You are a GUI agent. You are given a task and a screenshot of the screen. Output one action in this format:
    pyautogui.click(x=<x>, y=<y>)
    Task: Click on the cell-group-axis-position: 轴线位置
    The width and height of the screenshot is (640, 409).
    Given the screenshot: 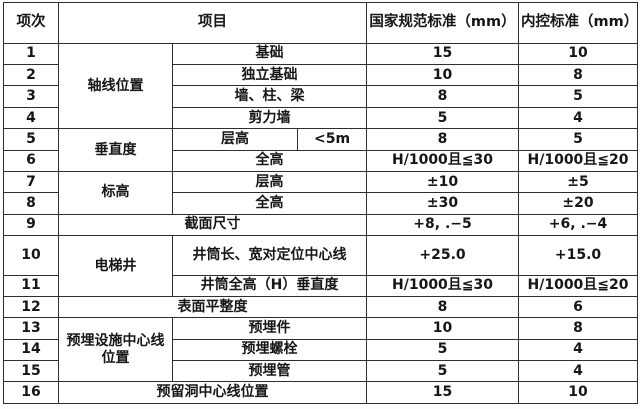 What is the action you would take?
    pyautogui.click(x=115, y=86)
    